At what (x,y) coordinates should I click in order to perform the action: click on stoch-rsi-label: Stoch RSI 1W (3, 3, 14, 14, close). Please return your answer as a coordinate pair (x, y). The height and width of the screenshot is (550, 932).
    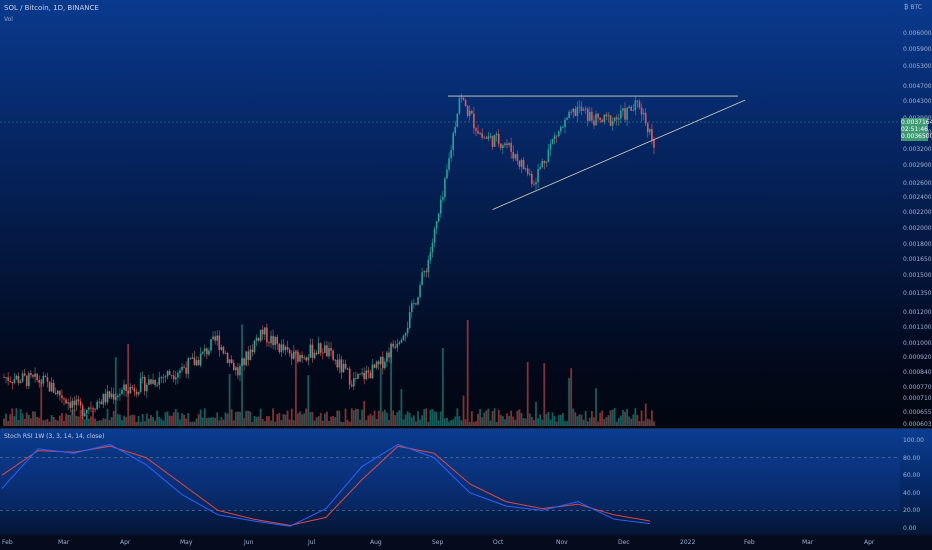
    Looking at the image, I should click on (54, 436).